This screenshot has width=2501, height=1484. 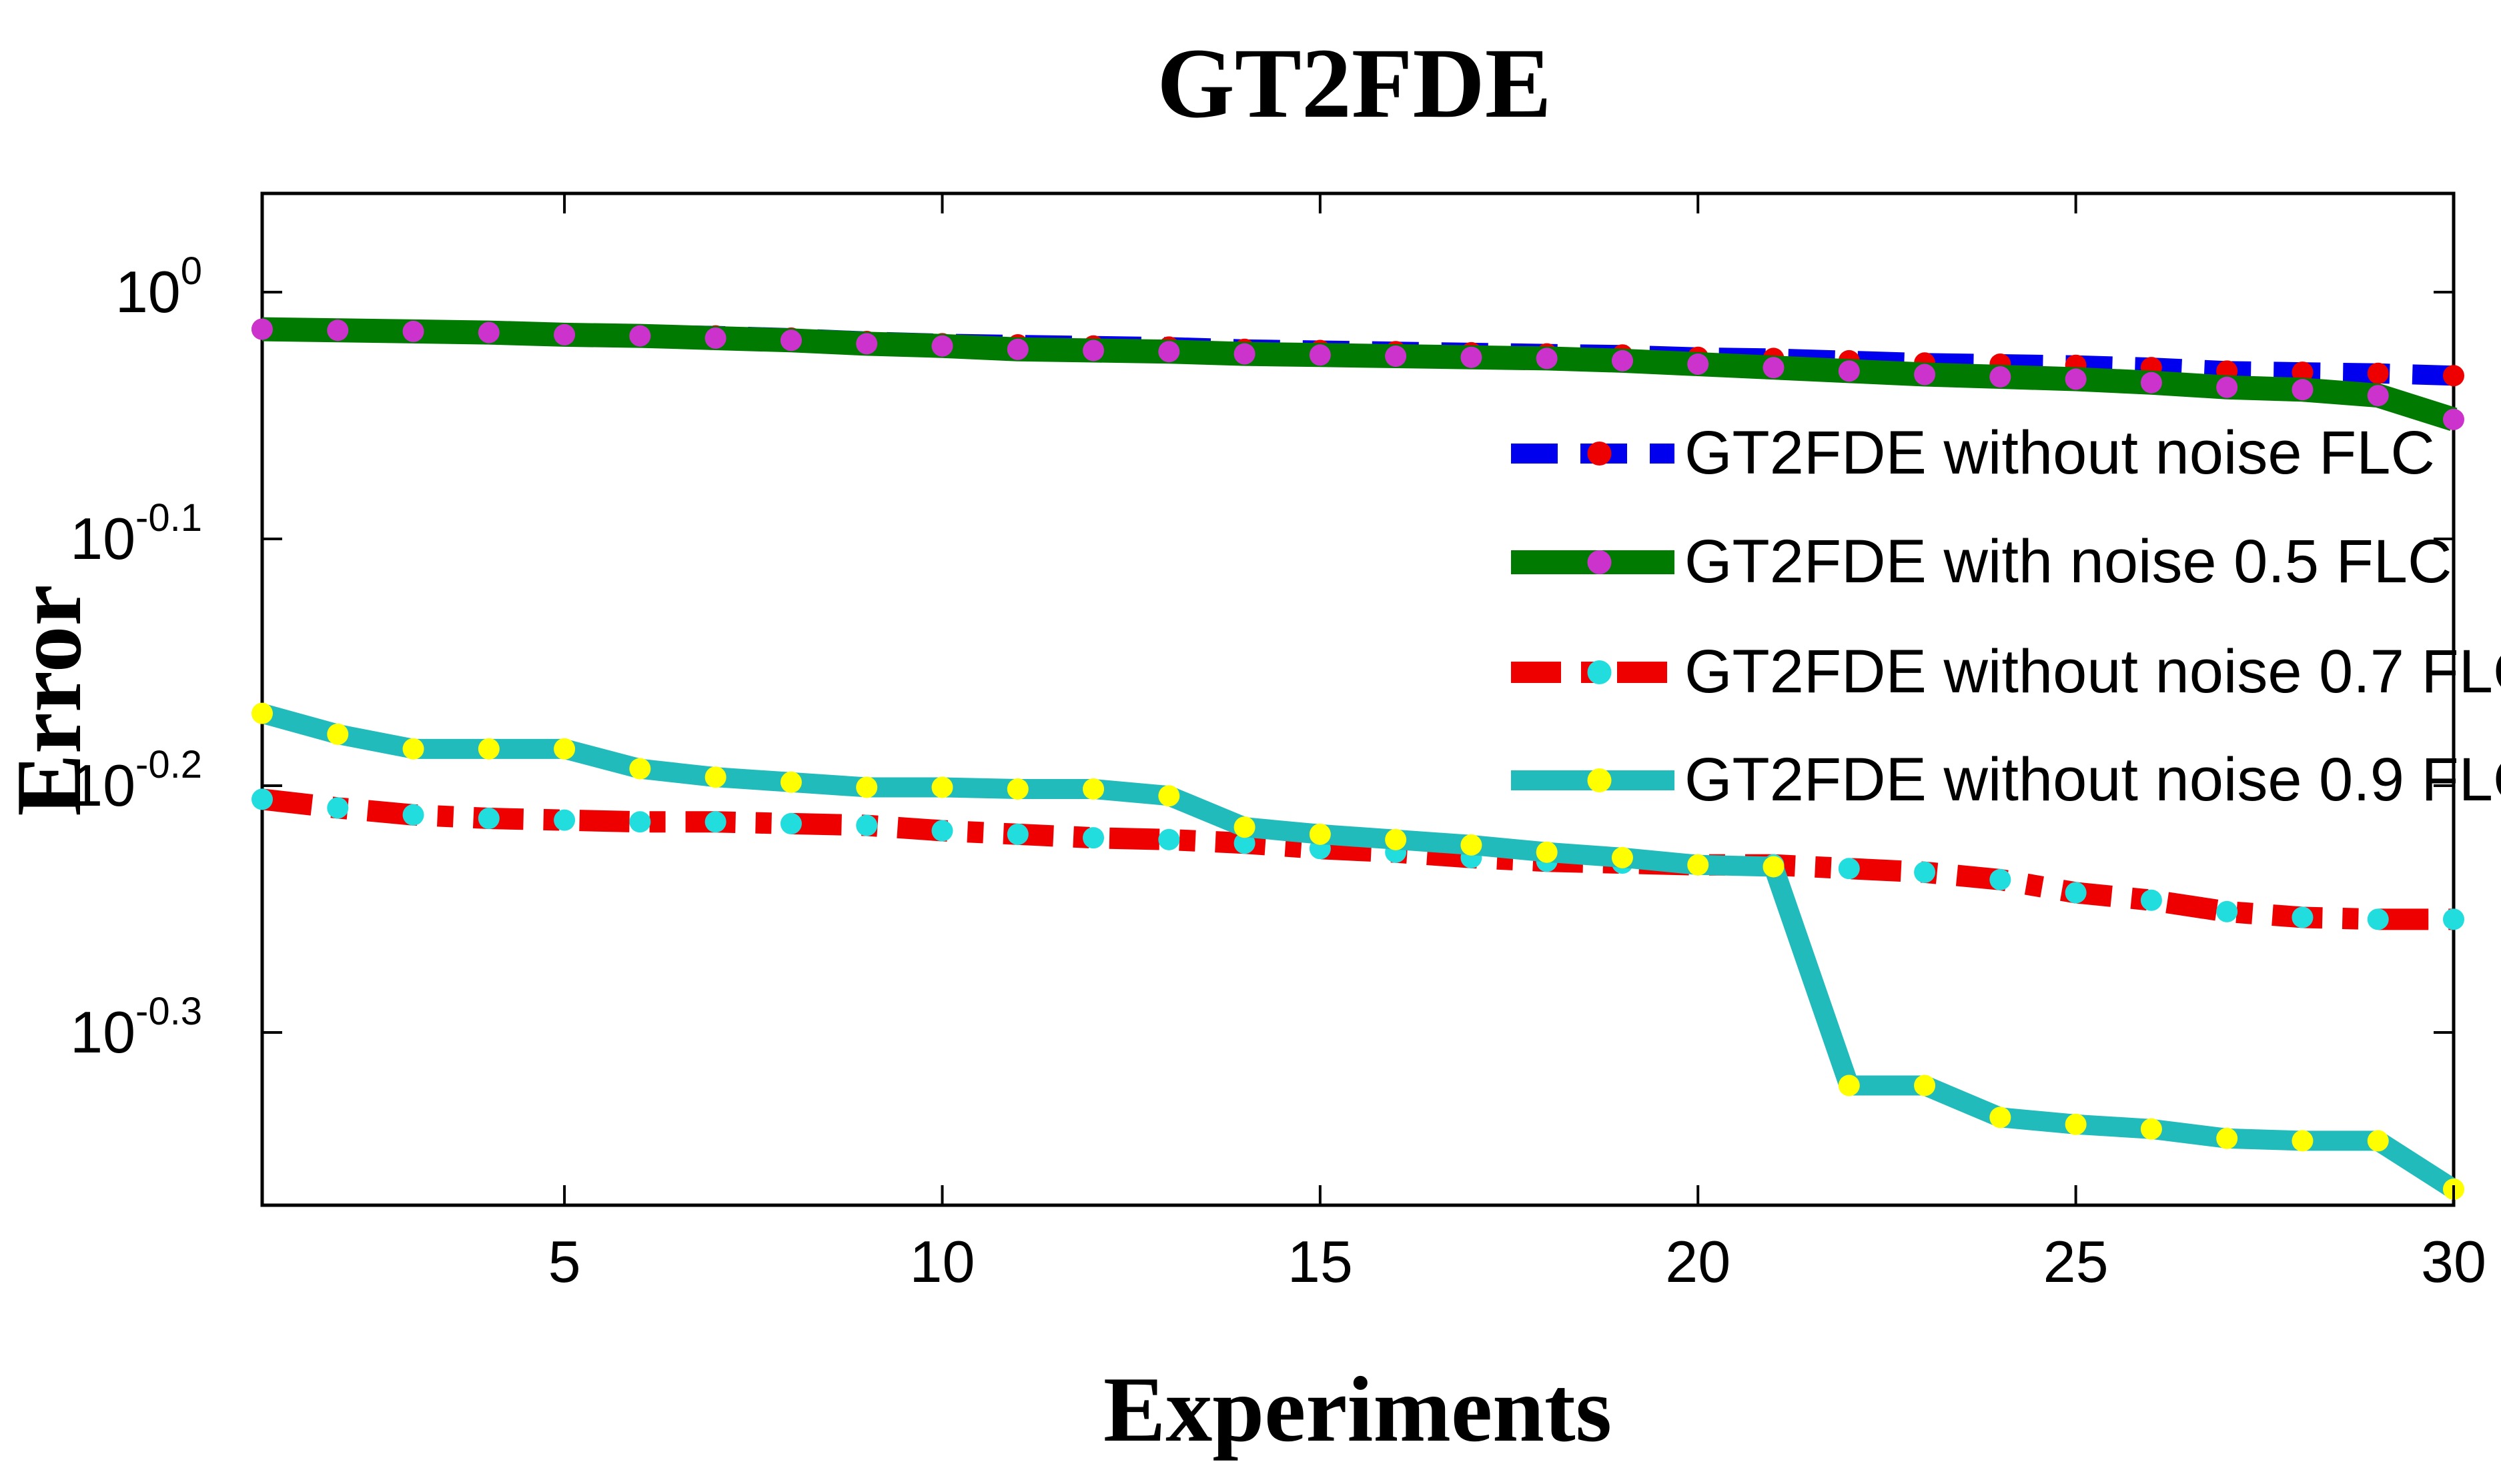 What do you see at coordinates (1358, 1410) in the screenshot?
I see `x-axis-label: Experiments` at bounding box center [1358, 1410].